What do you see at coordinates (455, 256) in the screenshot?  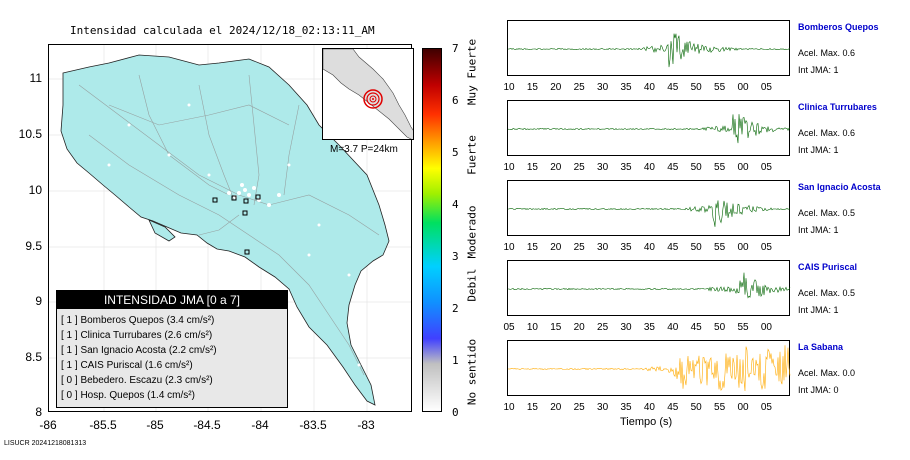 I see `colorbar-tick: 3` at bounding box center [455, 256].